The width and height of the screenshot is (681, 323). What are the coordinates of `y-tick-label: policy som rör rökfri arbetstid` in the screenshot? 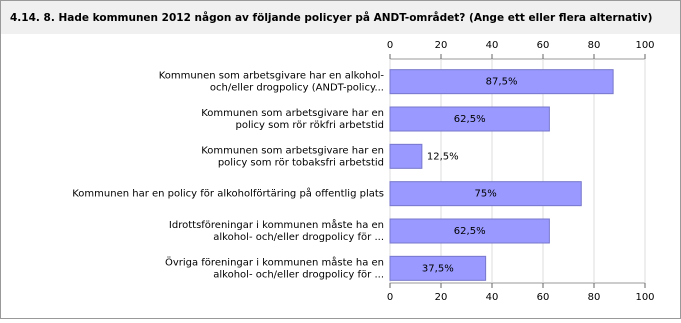 It's located at (310, 125).